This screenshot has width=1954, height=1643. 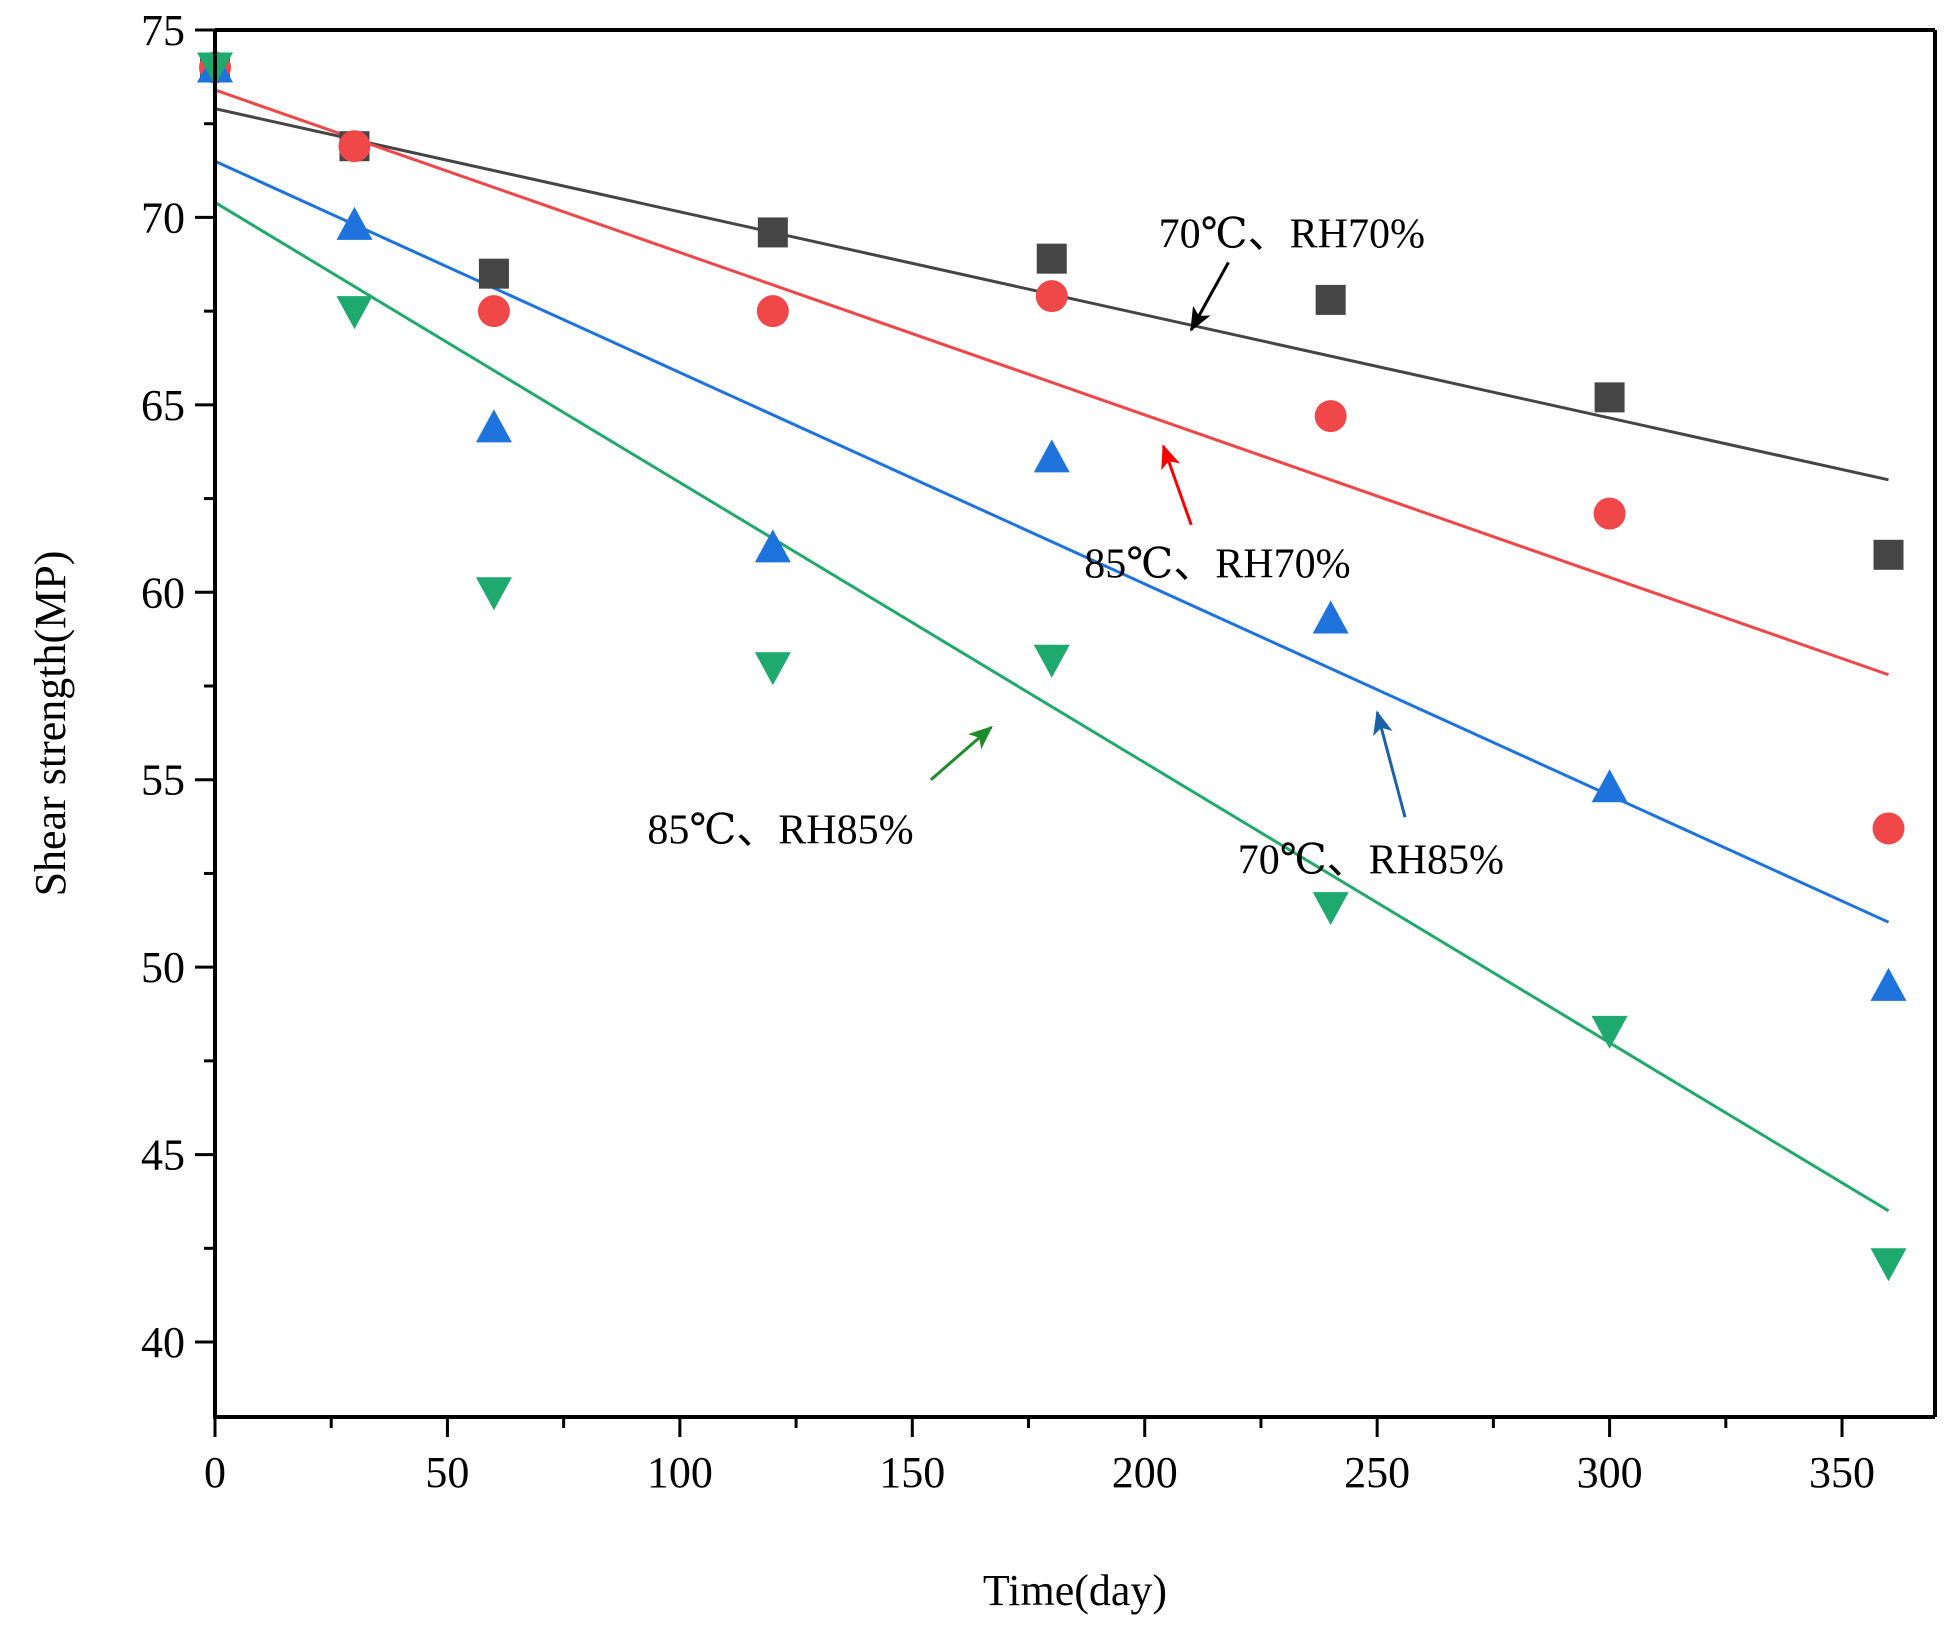 I want to click on x-tick-label: 0, so click(x=215, y=1472).